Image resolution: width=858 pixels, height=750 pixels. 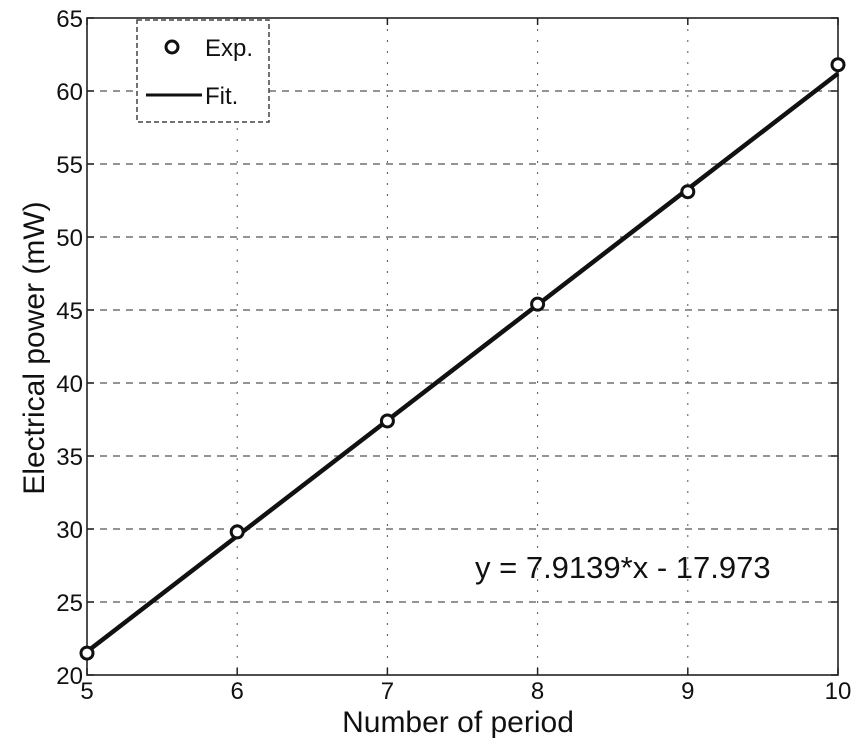 I want to click on y-tick-label: 25, so click(x=69, y=603).